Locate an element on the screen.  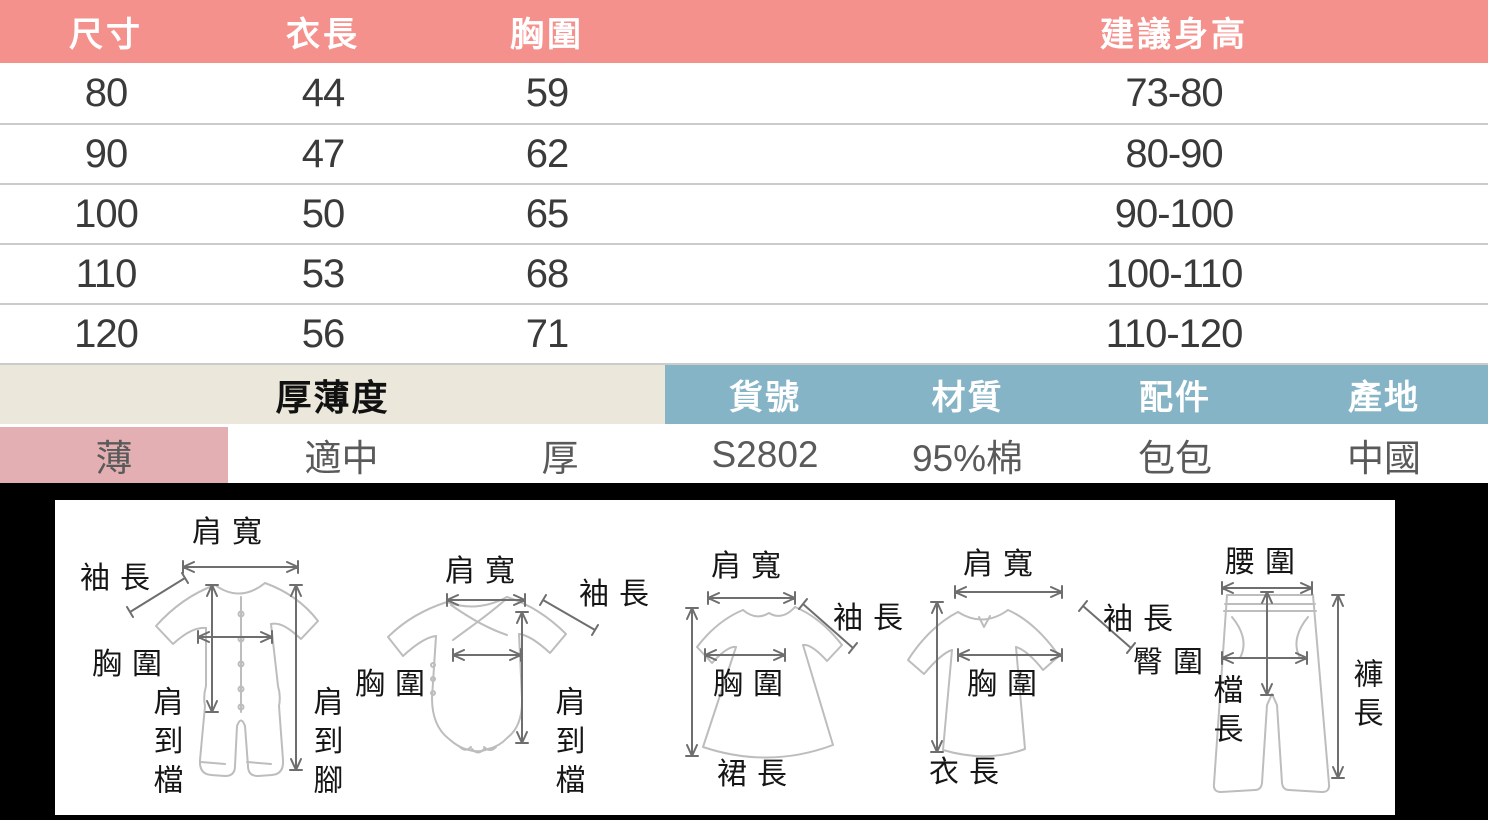
info-values-row: 薄 適中 厚 S2802 95%棉 包包 中國 is located at coordinates (744, 455).